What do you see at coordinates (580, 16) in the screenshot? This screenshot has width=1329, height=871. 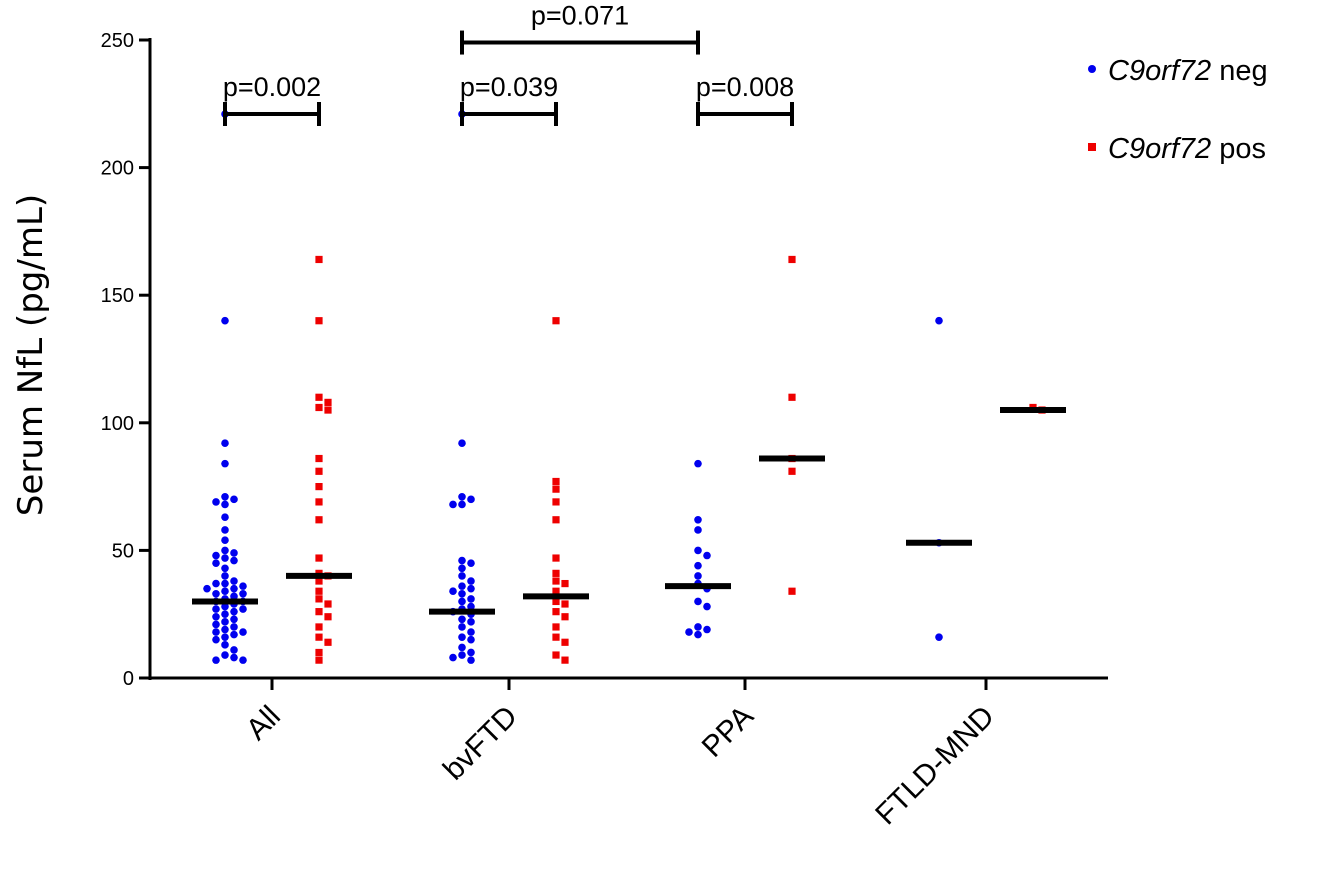 I see `p-value-label: p=0.071` at bounding box center [580, 16].